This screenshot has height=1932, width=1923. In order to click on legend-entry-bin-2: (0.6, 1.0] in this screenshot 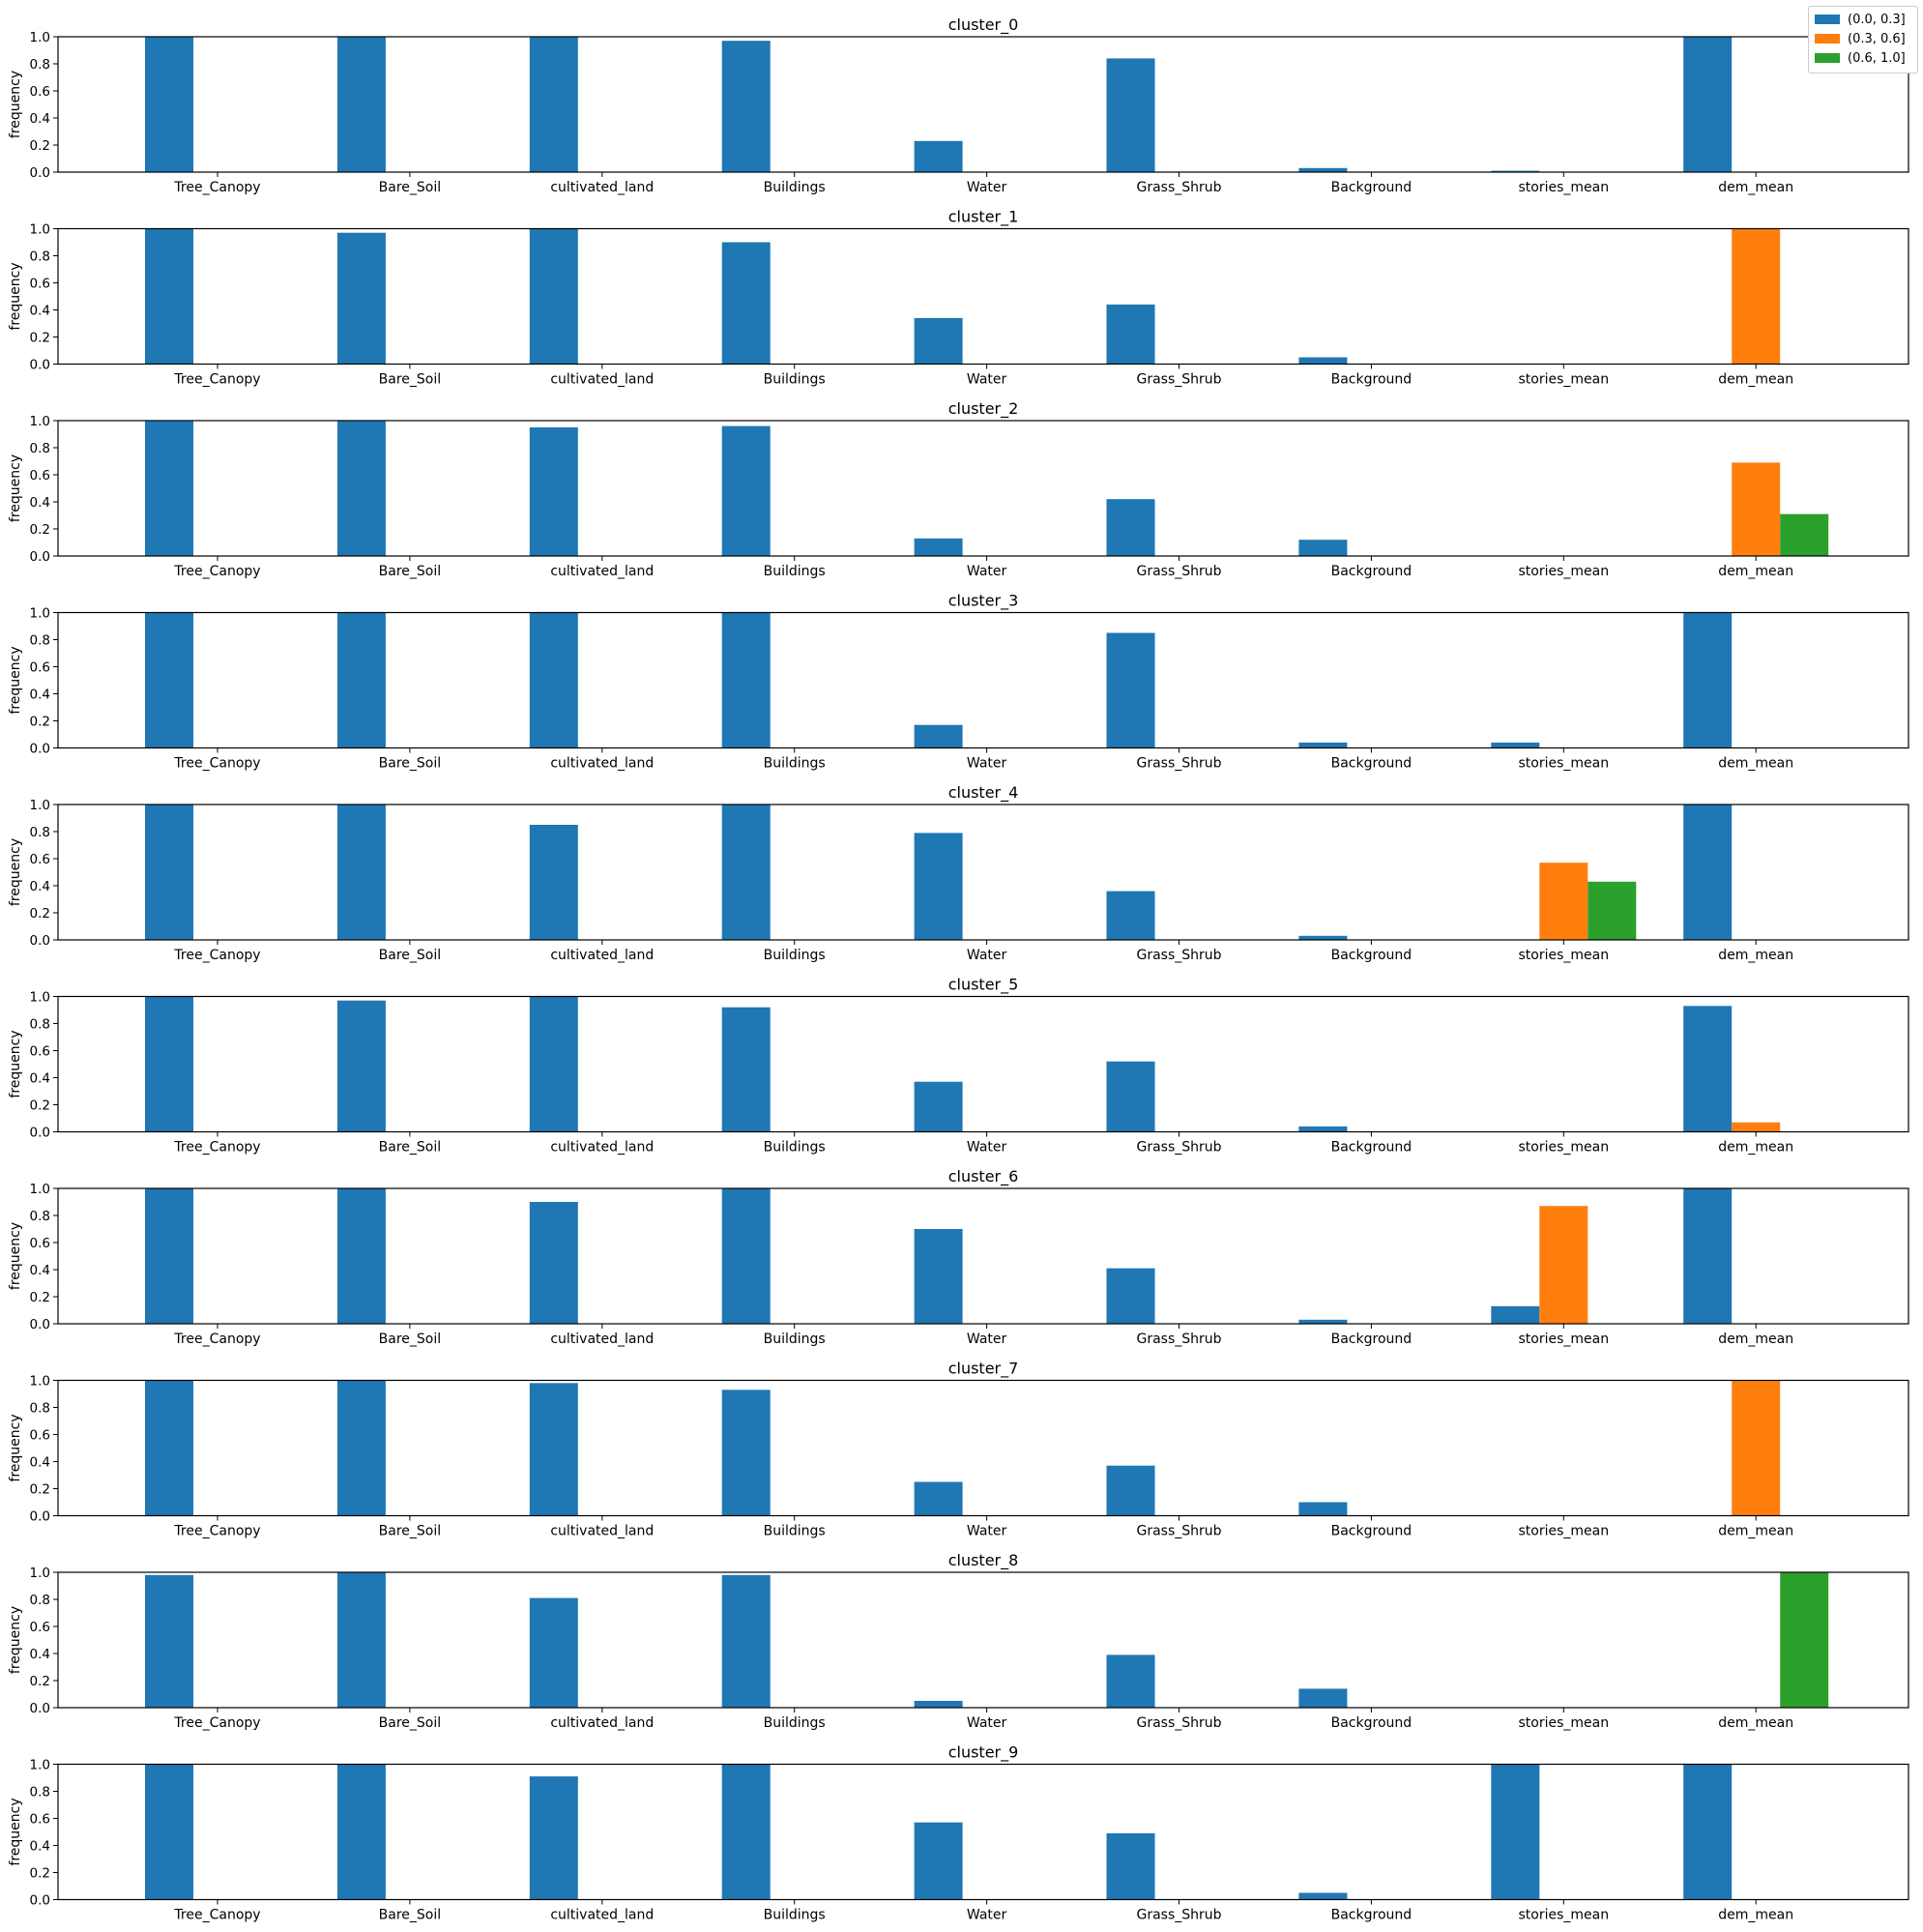, I will do `click(1863, 58)`.